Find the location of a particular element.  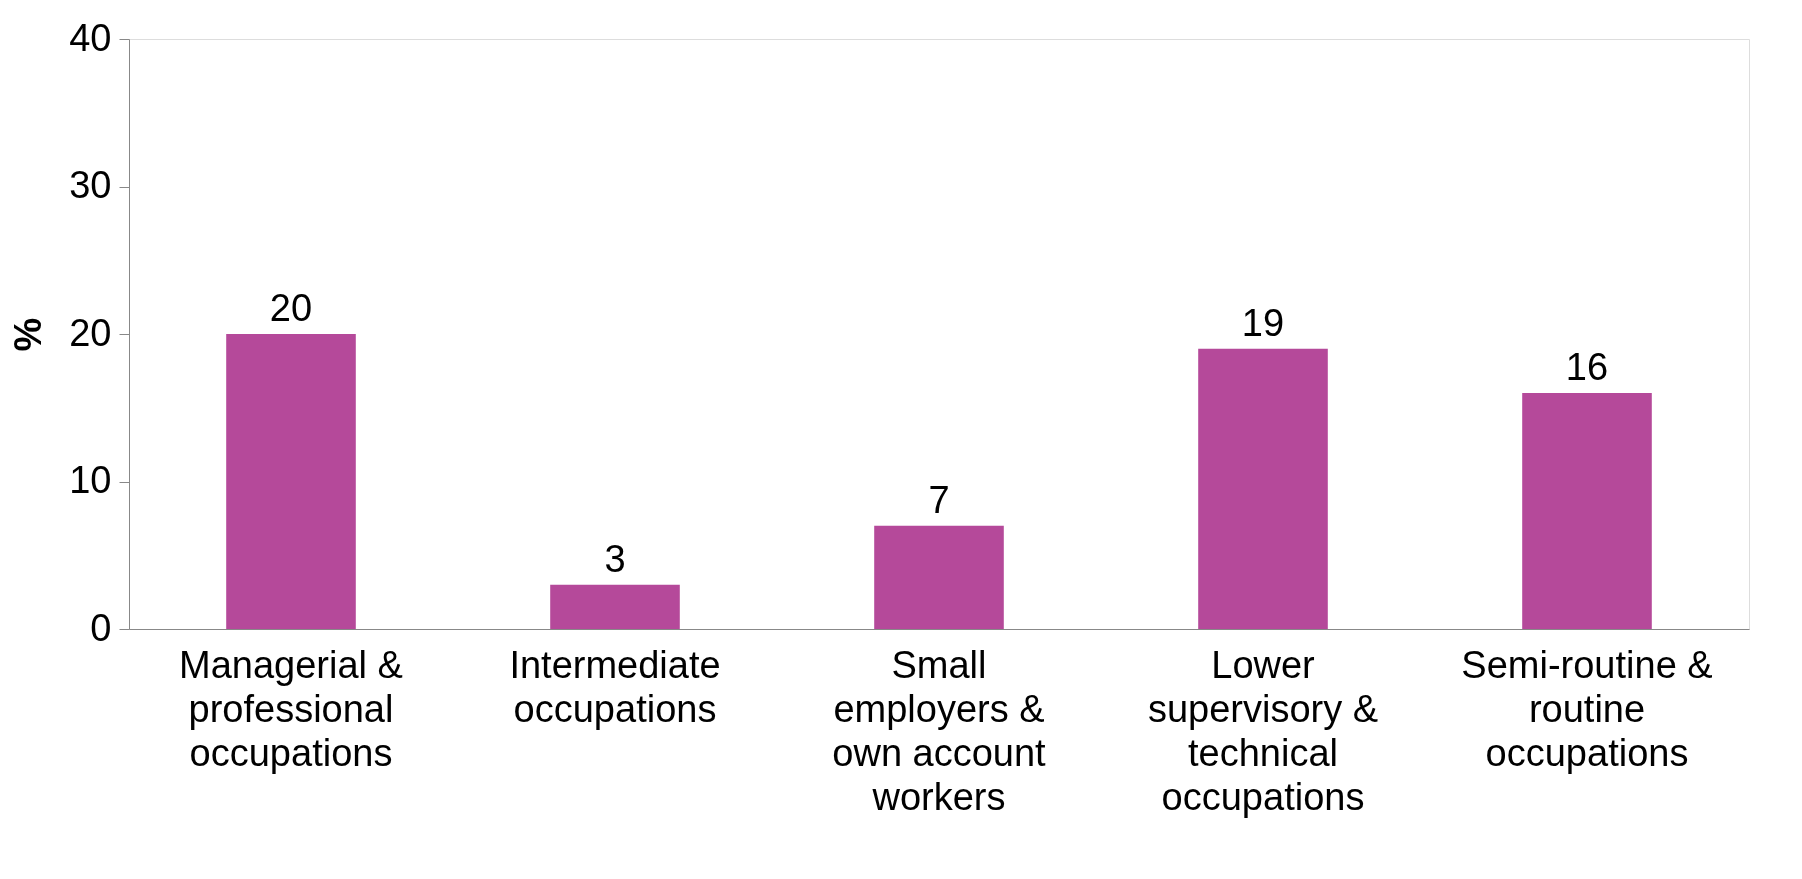

data-label: 7 is located at coordinates (939, 499).